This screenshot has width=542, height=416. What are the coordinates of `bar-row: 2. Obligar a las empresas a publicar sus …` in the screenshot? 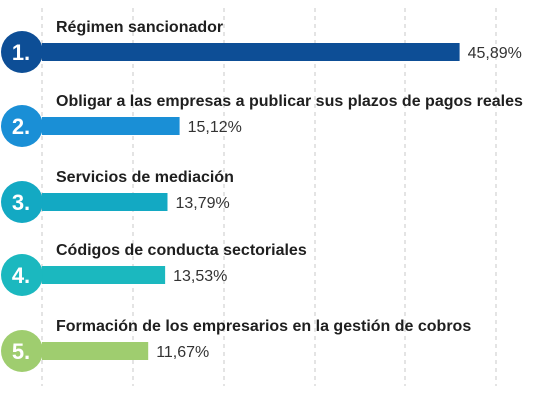 It's located at (262, 120).